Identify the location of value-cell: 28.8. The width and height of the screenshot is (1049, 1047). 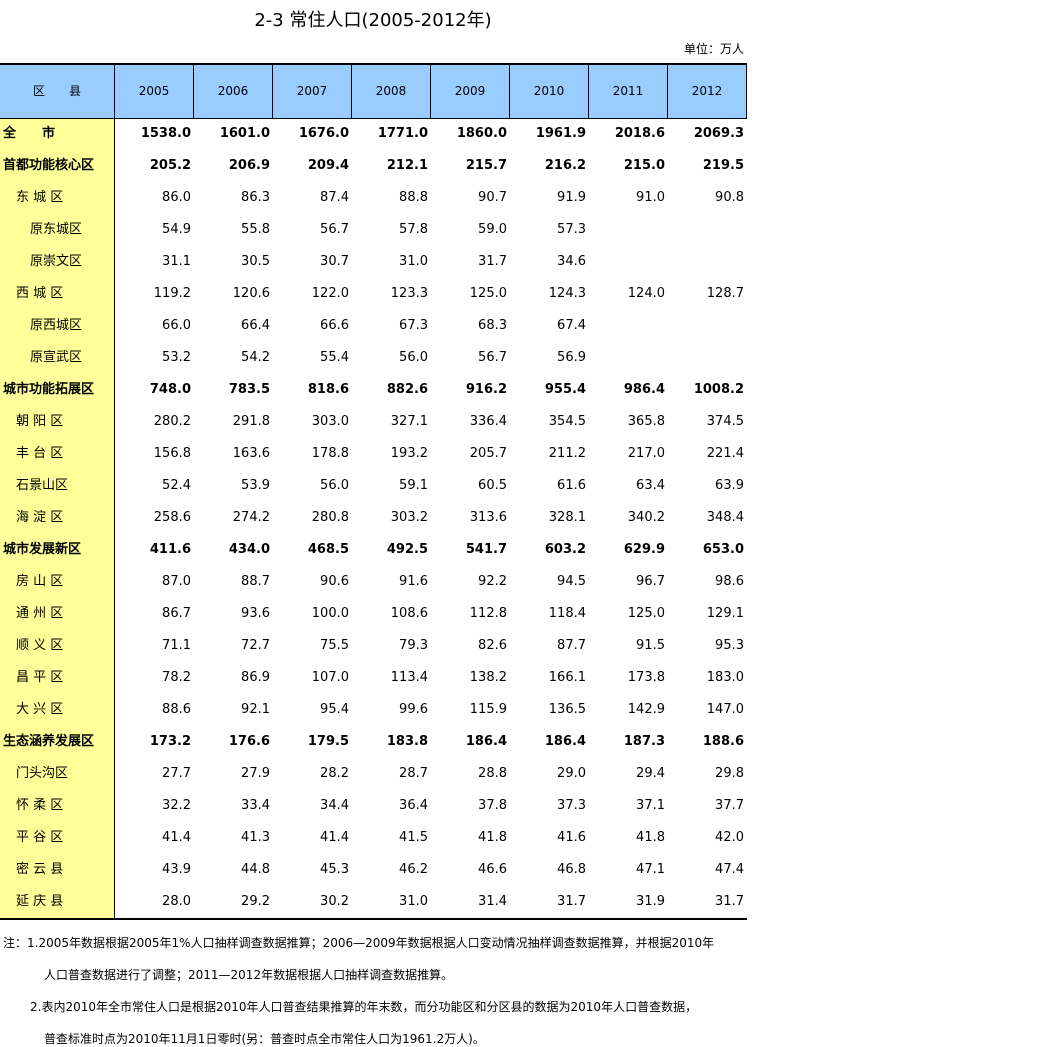
(492, 773).